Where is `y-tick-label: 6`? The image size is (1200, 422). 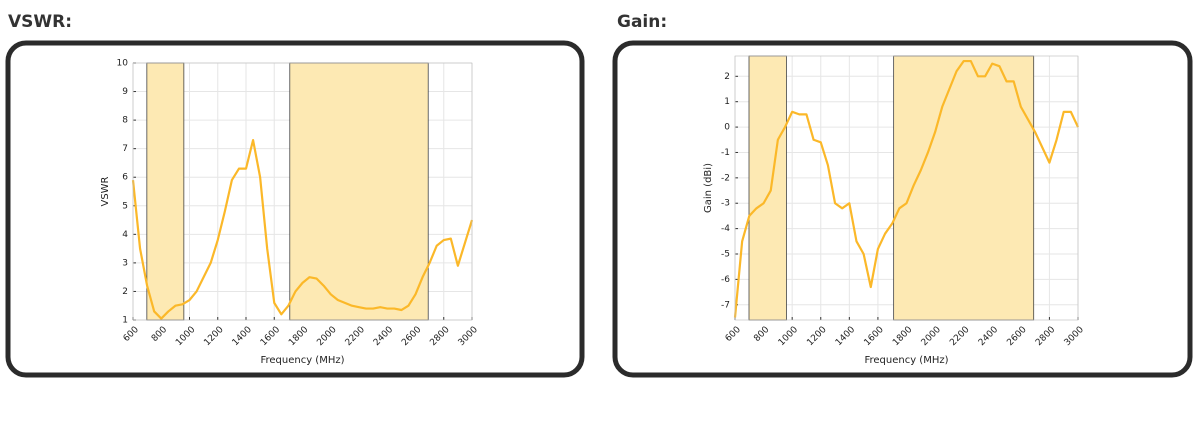 y-tick-label: 6 is located at coordinates (125, 178).